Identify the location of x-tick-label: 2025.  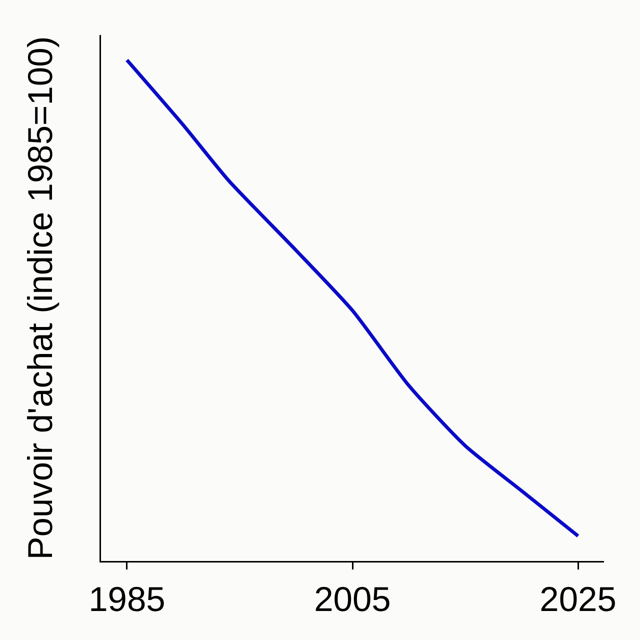
(578, 599).